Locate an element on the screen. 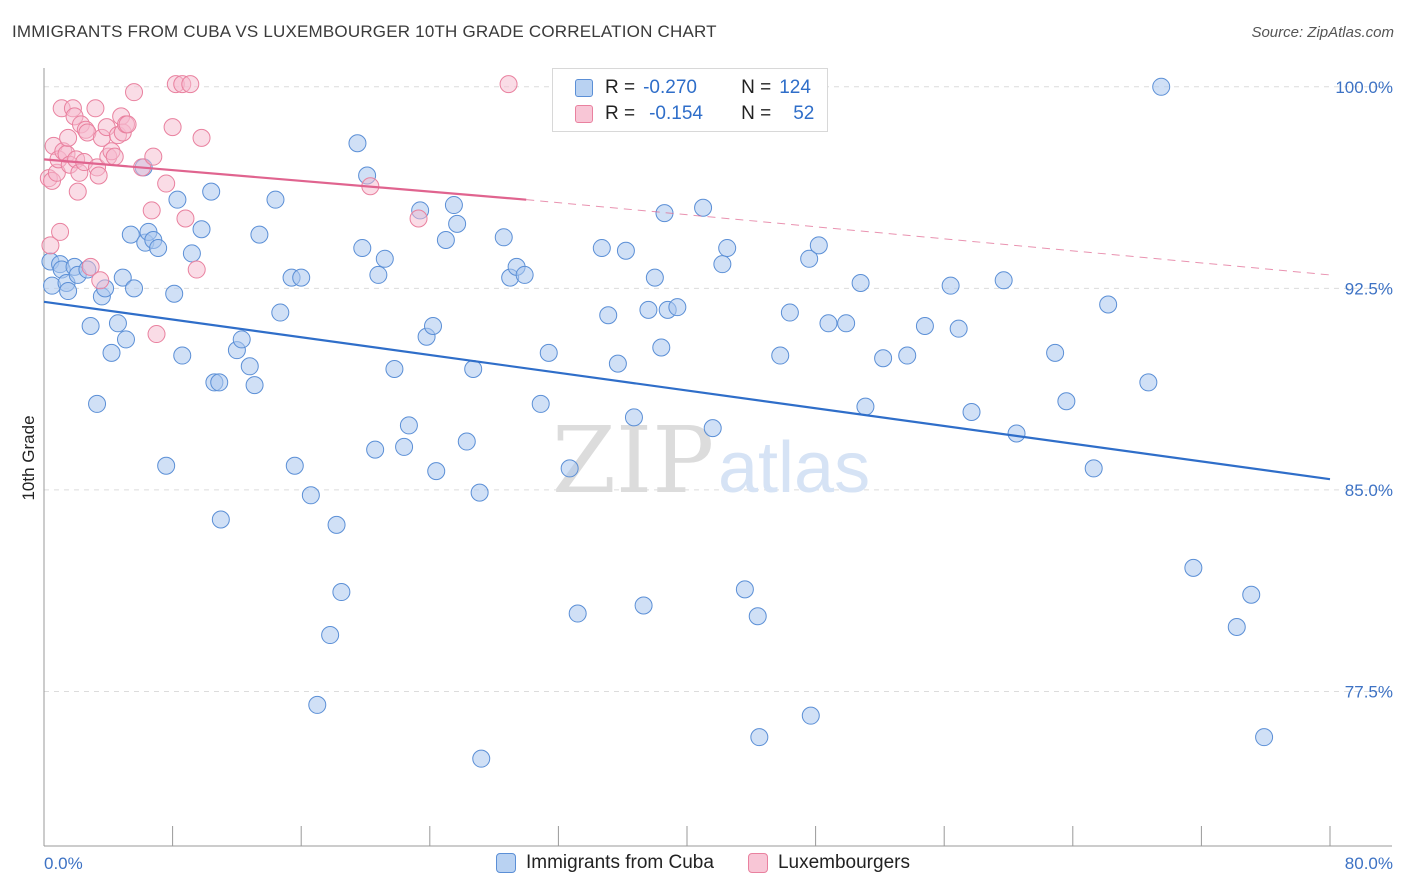  legend-item-cuba: Immigrants from Cuba is located at coordinates (605, 863).